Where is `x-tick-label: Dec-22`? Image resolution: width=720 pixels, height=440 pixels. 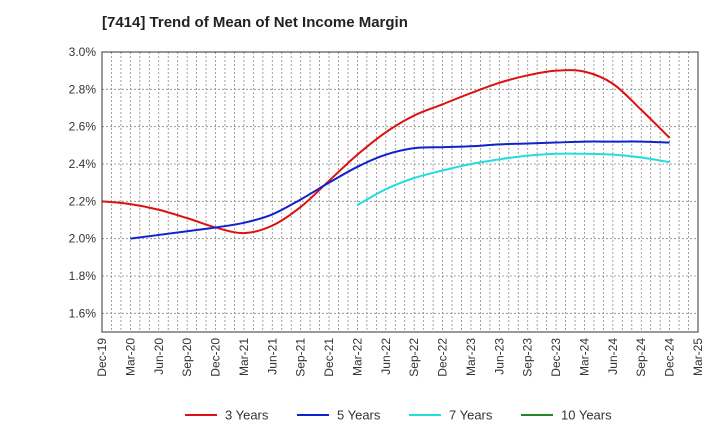
x-tick-label: Dec-22 is located at coordinates (443, 357).